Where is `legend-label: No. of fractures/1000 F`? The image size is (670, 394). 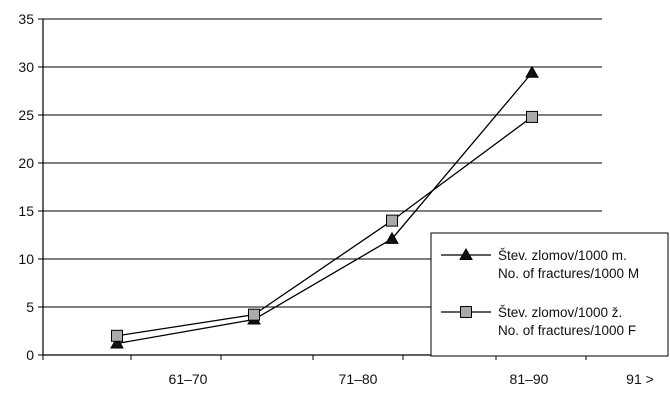
legend-label: No. of fractures/1000 F is located at coordinates (567, 330).